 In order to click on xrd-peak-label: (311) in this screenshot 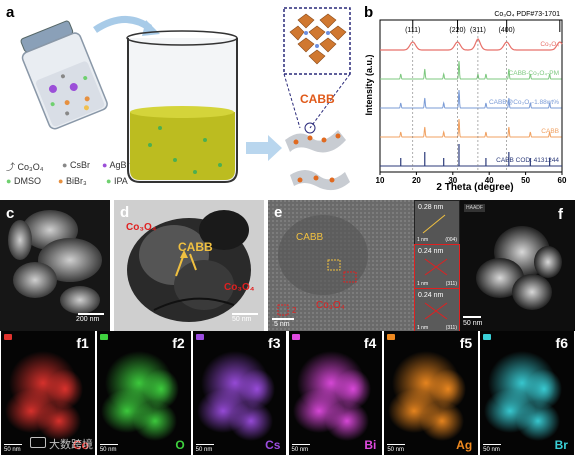, I will do `click(478, 30)`.